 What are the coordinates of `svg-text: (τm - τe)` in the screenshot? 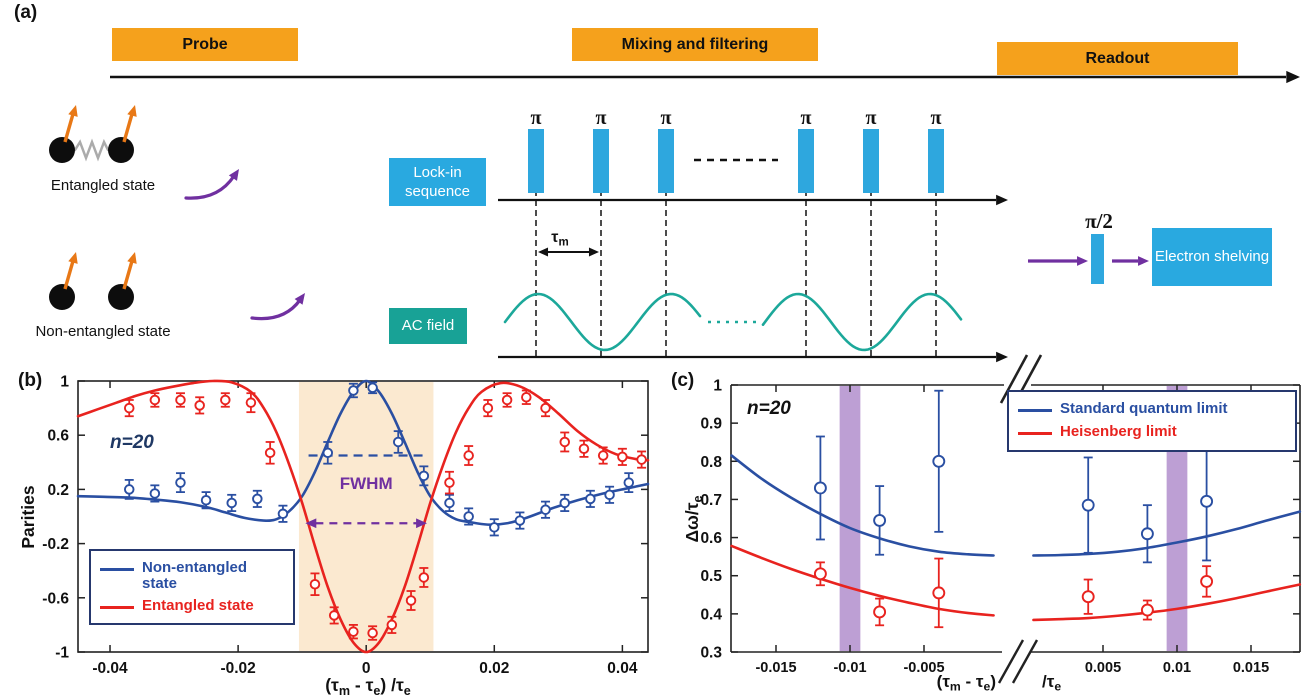 It's located at (966, 683).